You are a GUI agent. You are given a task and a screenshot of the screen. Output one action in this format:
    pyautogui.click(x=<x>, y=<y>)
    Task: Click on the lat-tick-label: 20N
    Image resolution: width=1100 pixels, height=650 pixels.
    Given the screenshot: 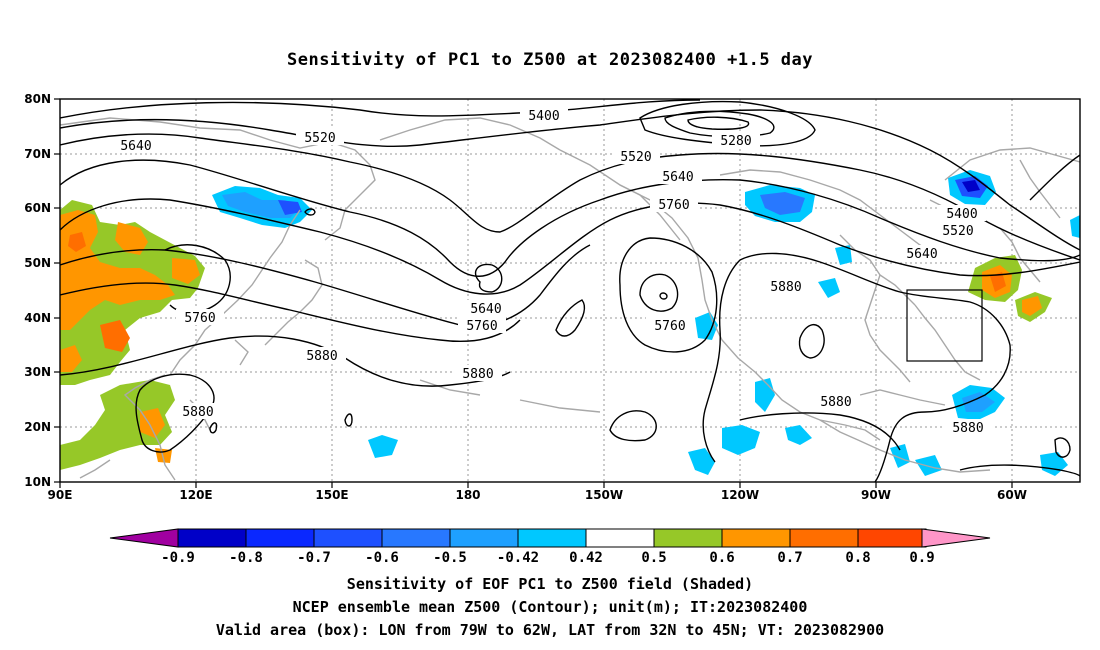 What is the action you would take?
    pyautogui.click(x=37, y=427)
    